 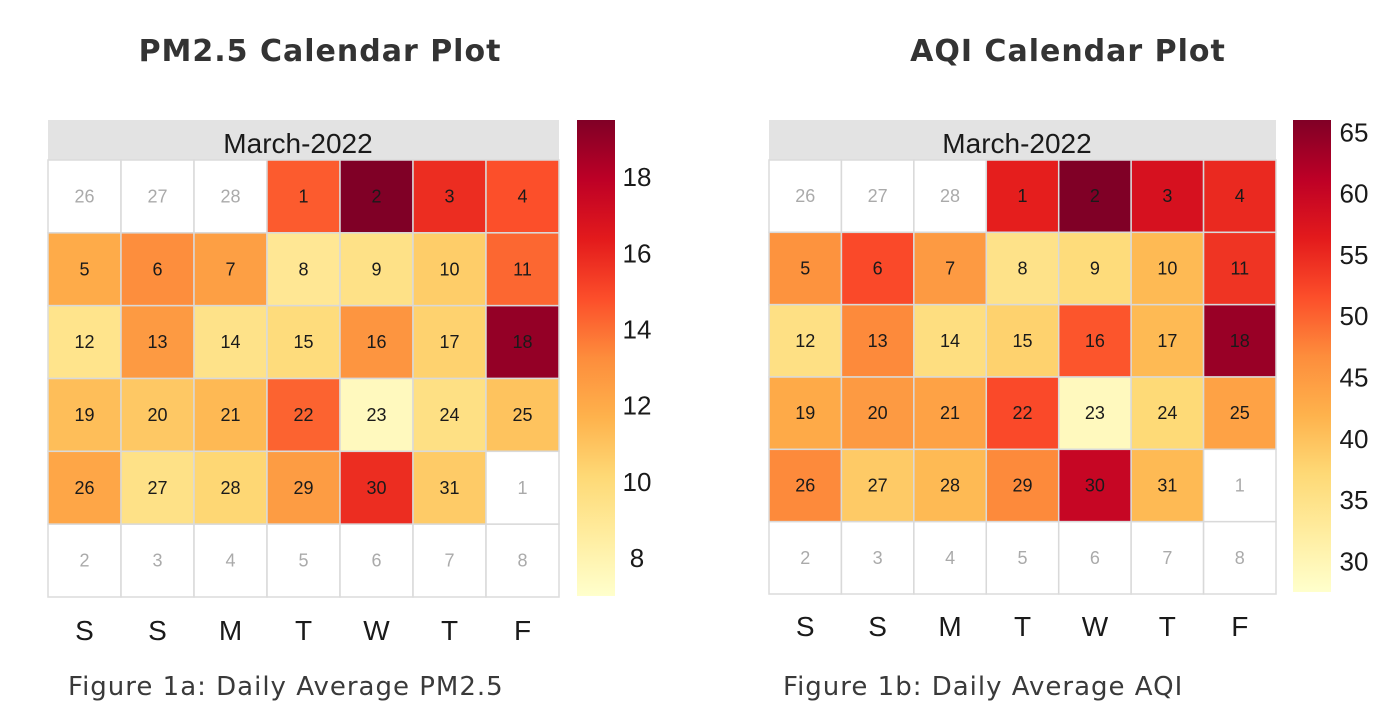 What do you see at coordinates (522, 630) in the screenshot?
I see `pm25-weekday-label: F` at bounding box center [522, 630].